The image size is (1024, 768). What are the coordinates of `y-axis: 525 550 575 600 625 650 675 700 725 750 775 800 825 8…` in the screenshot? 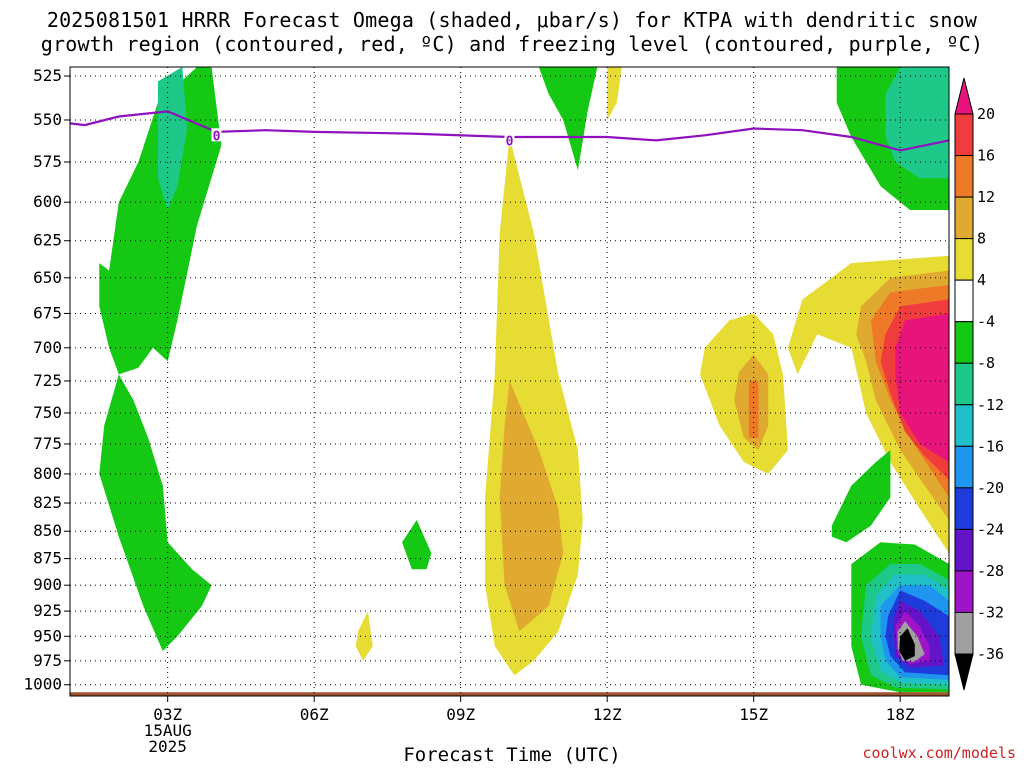 It's located at (46, 380).